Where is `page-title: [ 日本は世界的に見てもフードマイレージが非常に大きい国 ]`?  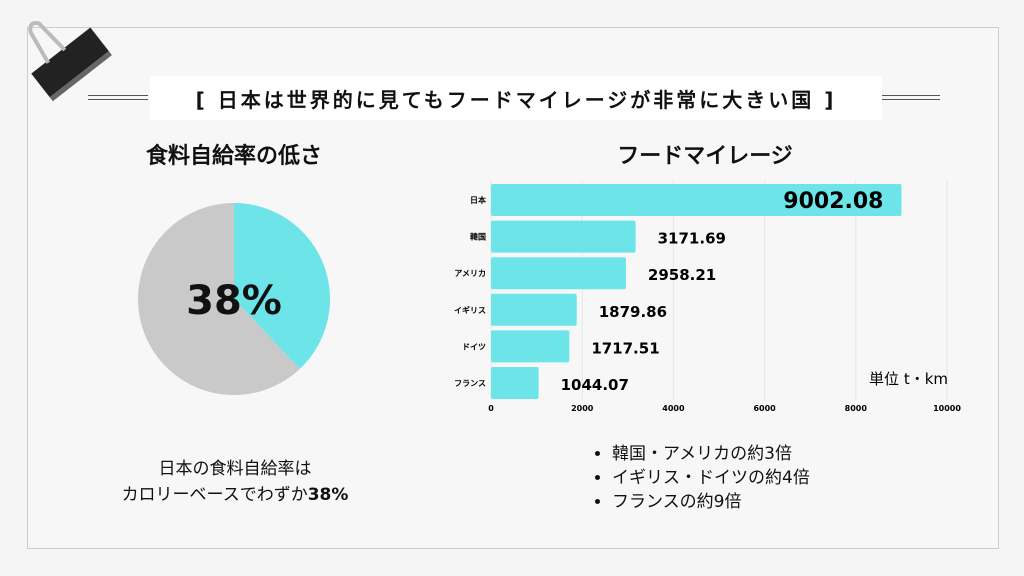
page-title: [ 日本は世界的に見てもフードマイレージが非常に大きい国 ] is located at coordinates (516, 98).